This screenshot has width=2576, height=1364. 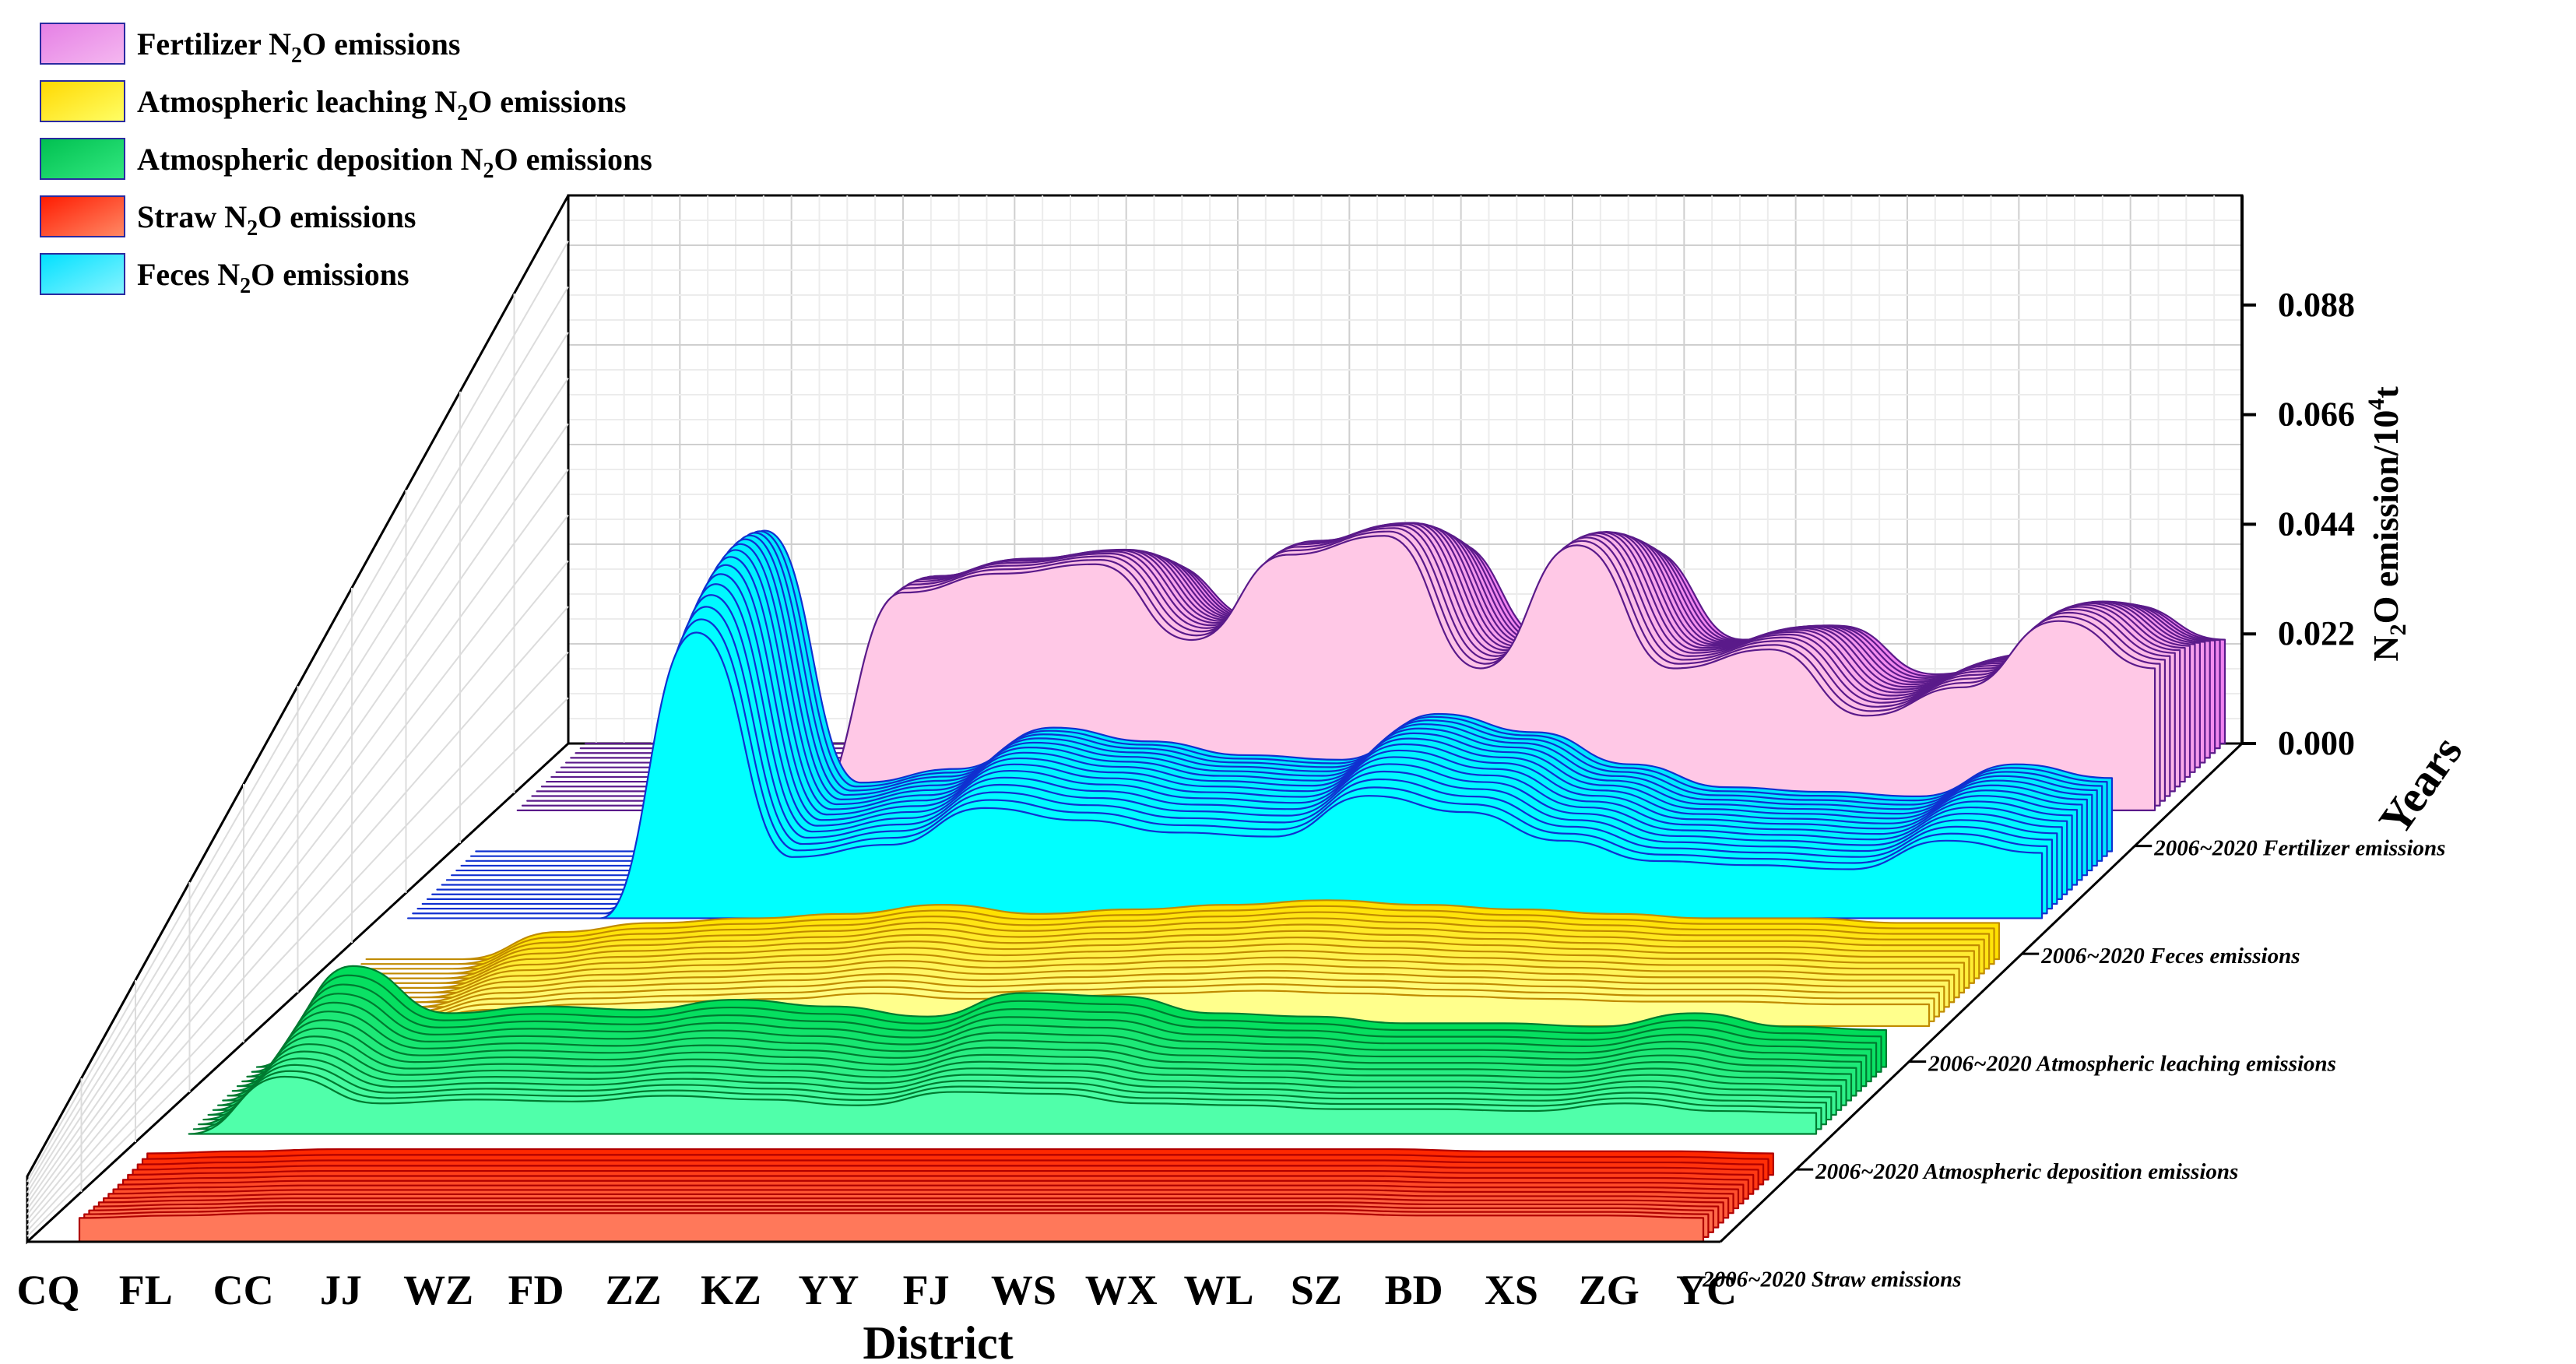 I want to click on x-tick-label: WS, so click(x=1023, y=1290).